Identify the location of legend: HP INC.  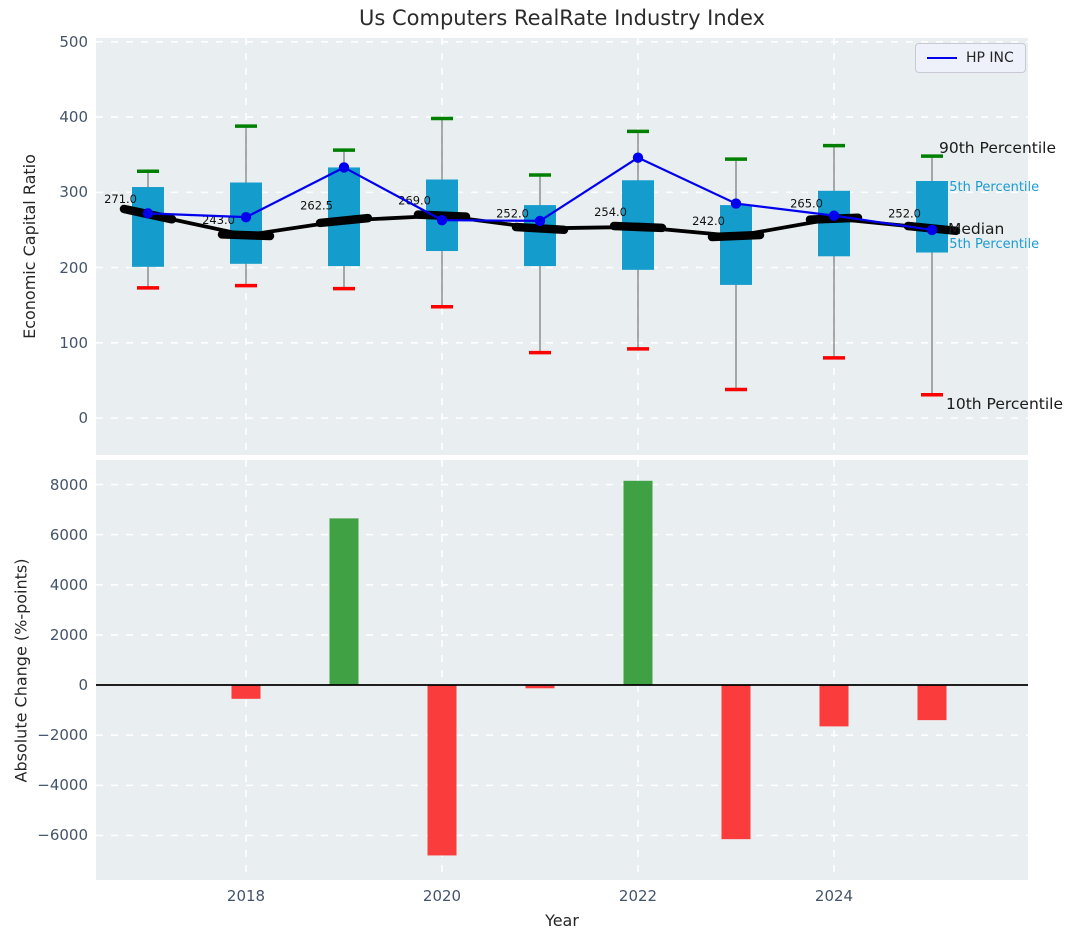
(970, 58).